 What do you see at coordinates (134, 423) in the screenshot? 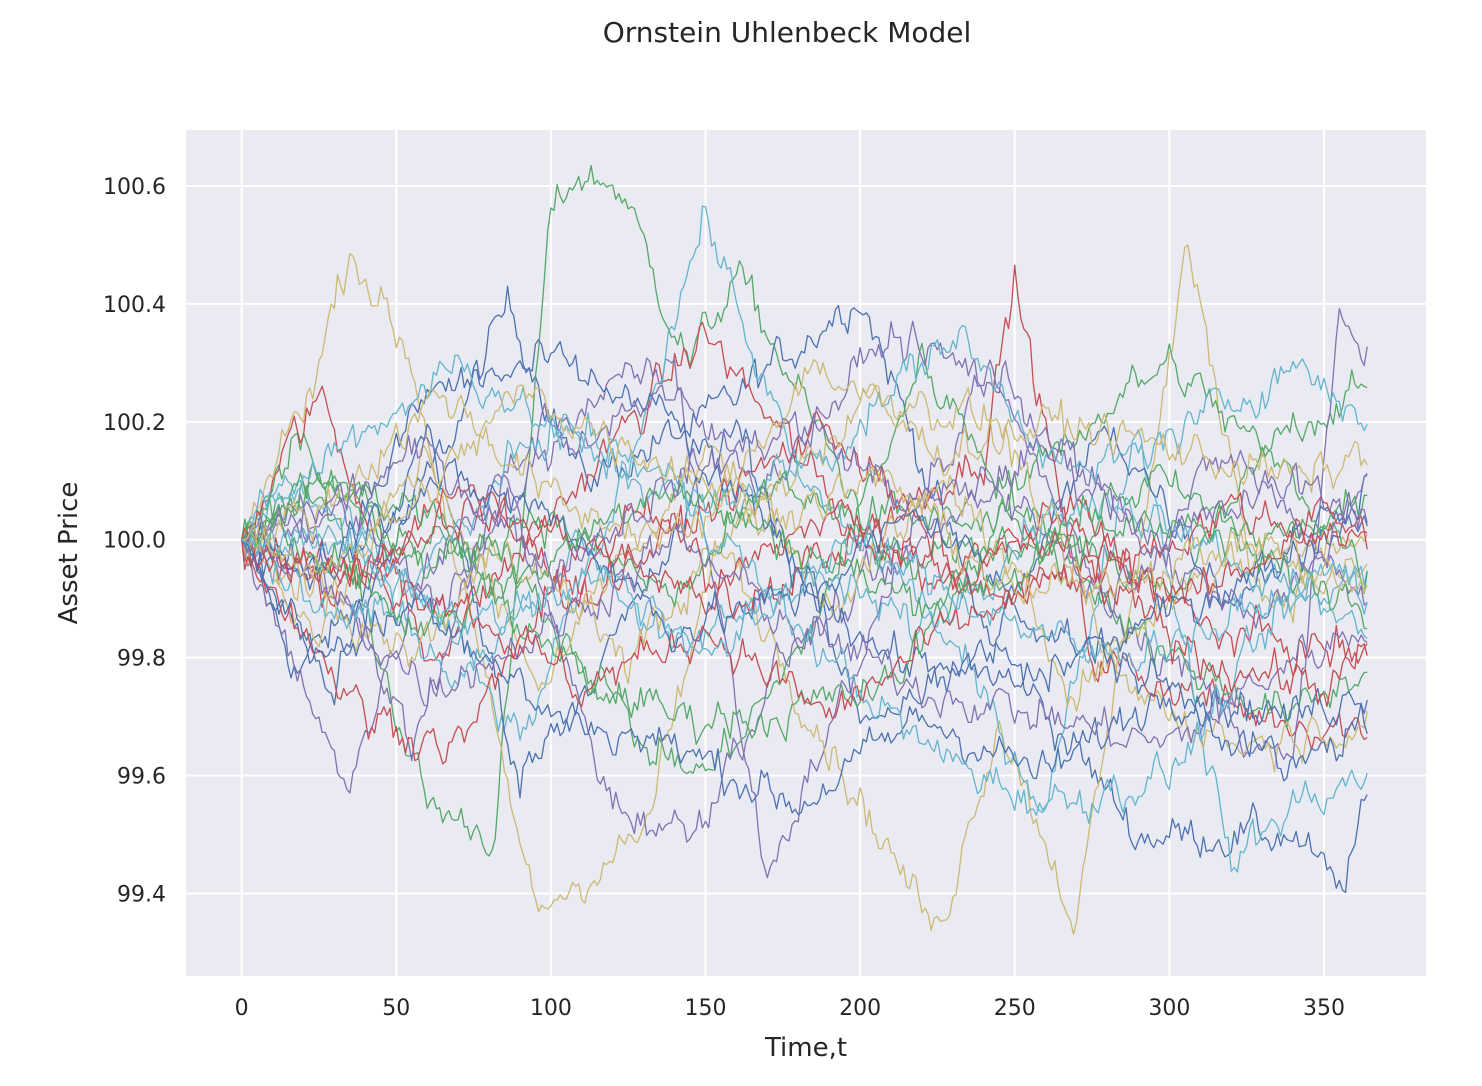
I see `y-tick-label: 100.2` at bounding box center [134, 423].